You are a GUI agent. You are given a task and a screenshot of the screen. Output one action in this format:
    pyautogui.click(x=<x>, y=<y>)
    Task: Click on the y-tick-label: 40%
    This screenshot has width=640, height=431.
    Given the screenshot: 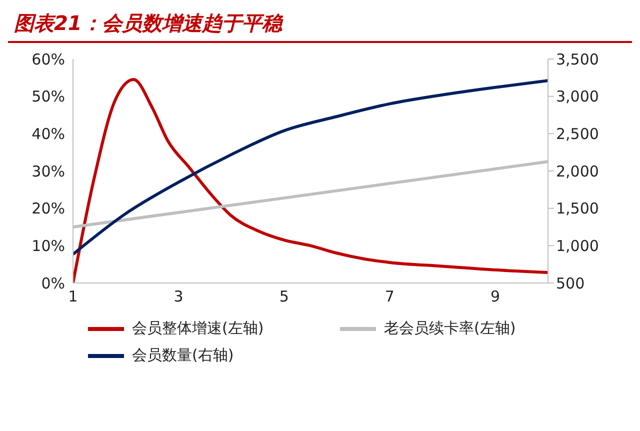 What is the action you would take?
    pyautogui.click(x=48, y=133)
    